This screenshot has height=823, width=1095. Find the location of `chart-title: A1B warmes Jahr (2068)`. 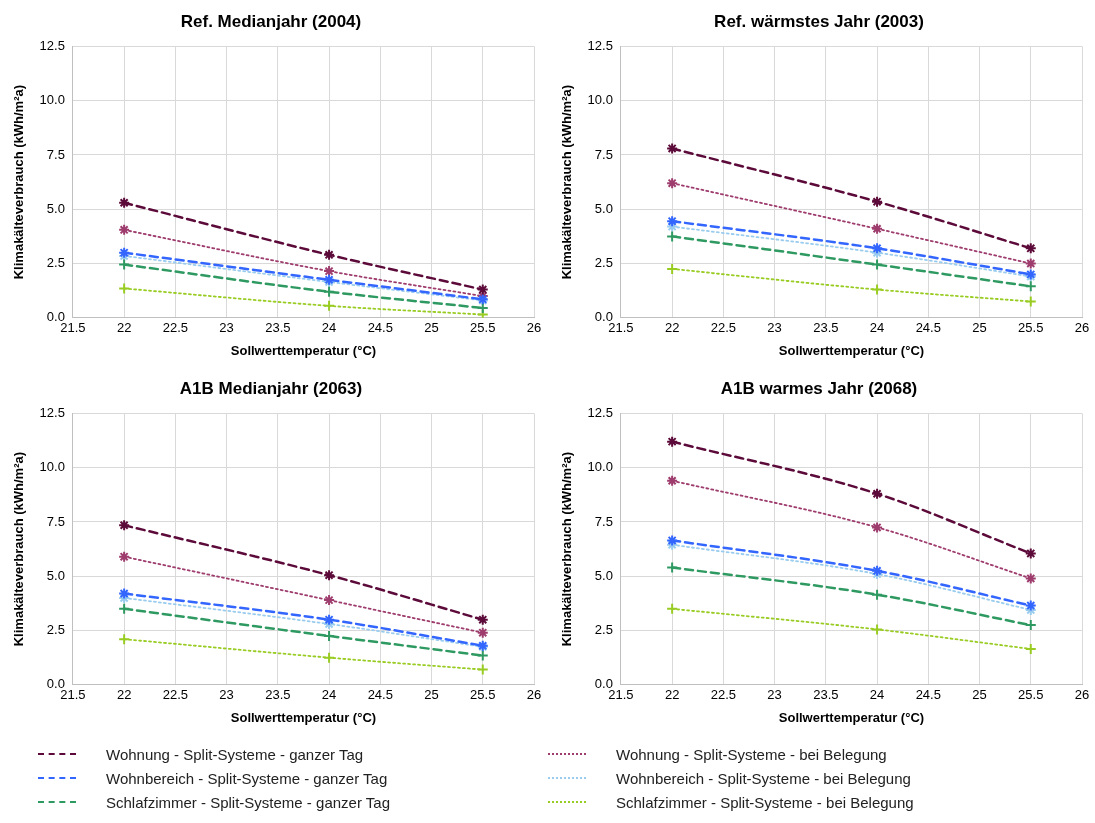

chart-title: A1B warmes Jahr (2068) is located at coordinates (819, 388).